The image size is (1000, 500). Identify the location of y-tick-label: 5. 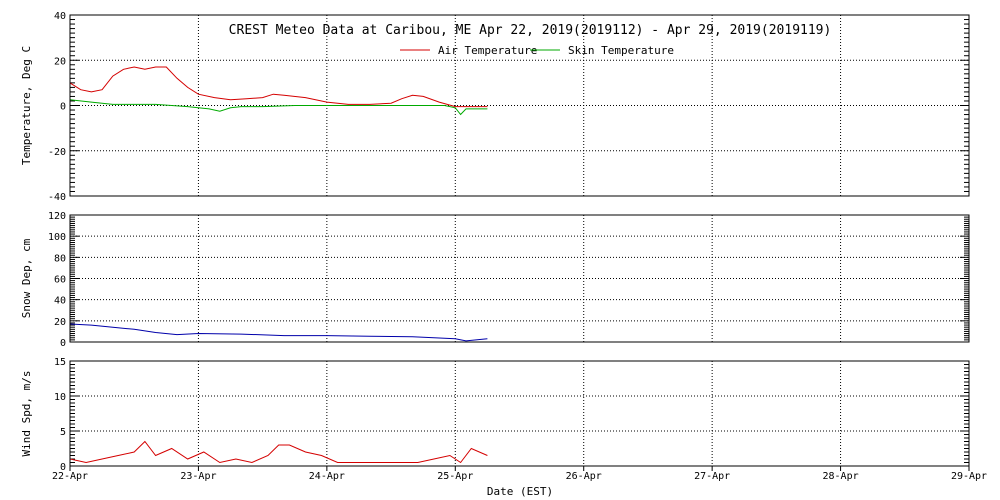
(63, 432).